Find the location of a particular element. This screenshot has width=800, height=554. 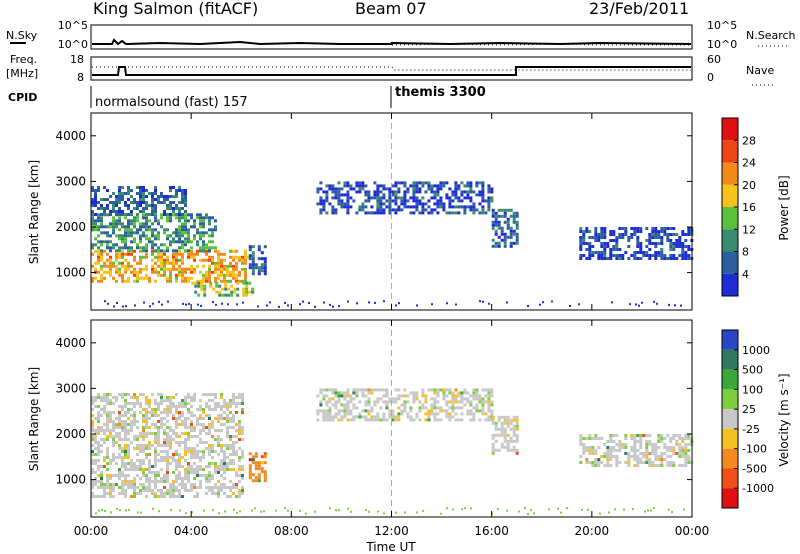

frequency-trace is located at coordinates (391, 71).